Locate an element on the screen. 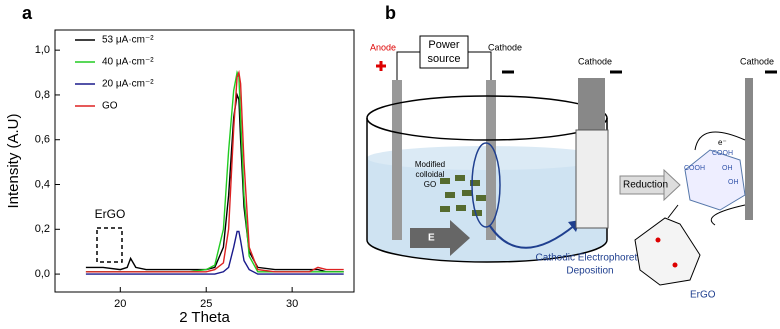 Image resolution: width=780 pixels, height=329 pixels. x-tick-label: 20 is located at coordinates (120, 304).